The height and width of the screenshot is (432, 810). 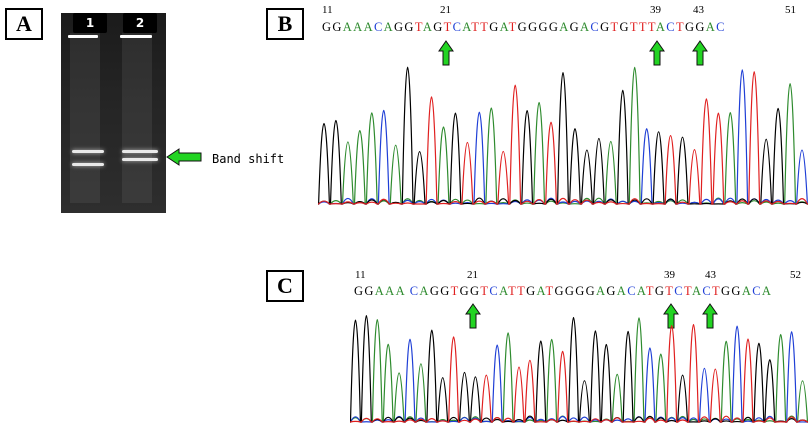 I want to click on b-position-43: 43, so click(x=698, y=10).